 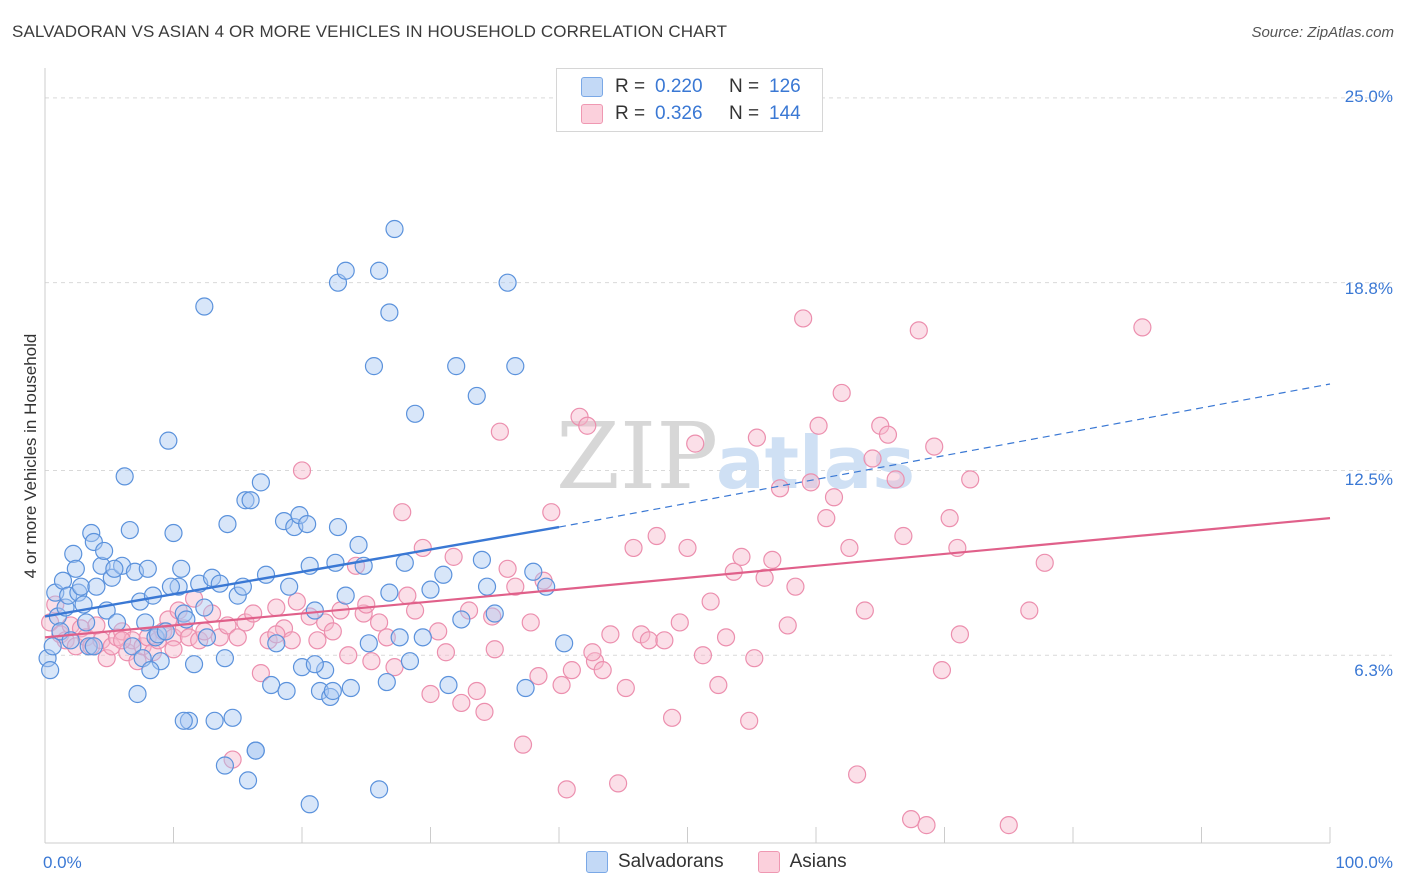 What do you see at coordinates (689, 100) in the screenshot?
I see `legend-box: R = 0.220 N = 126 R = 0.326 N = 144` at bounding box center [689, 100].